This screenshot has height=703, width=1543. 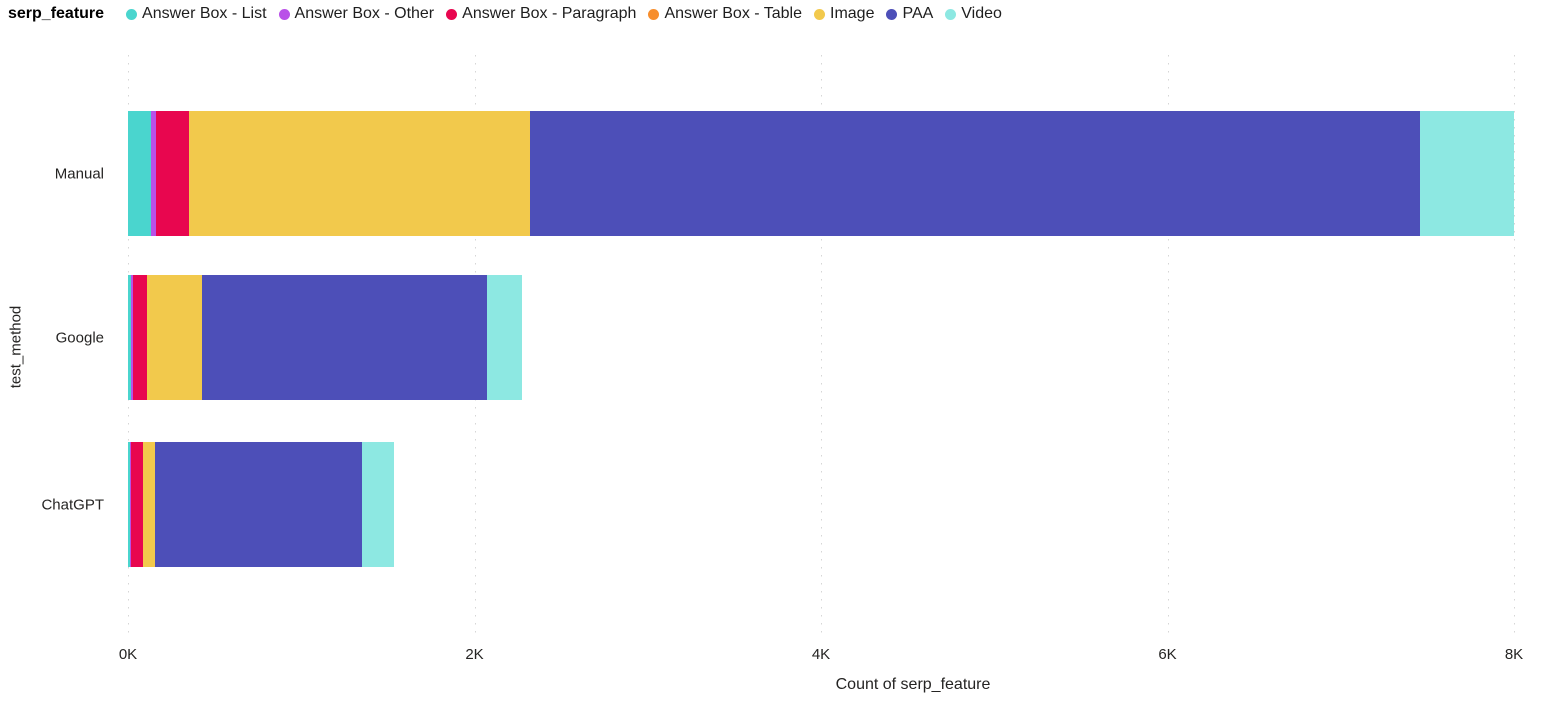 What do you see at coordinates (284, 14) in the screenshot?
I see `legend-swatch-answer-box-other-icon` at bounding box center [284, 14].